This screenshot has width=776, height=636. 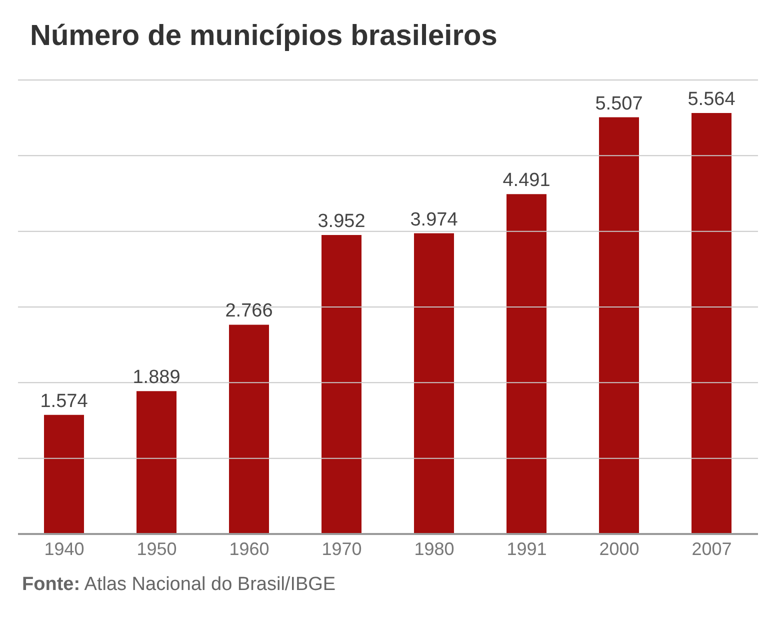 What do you see at coordinates (156, 377) in the screenshot?
I see `data-label: 1.889` at bounding box center [156, 377].